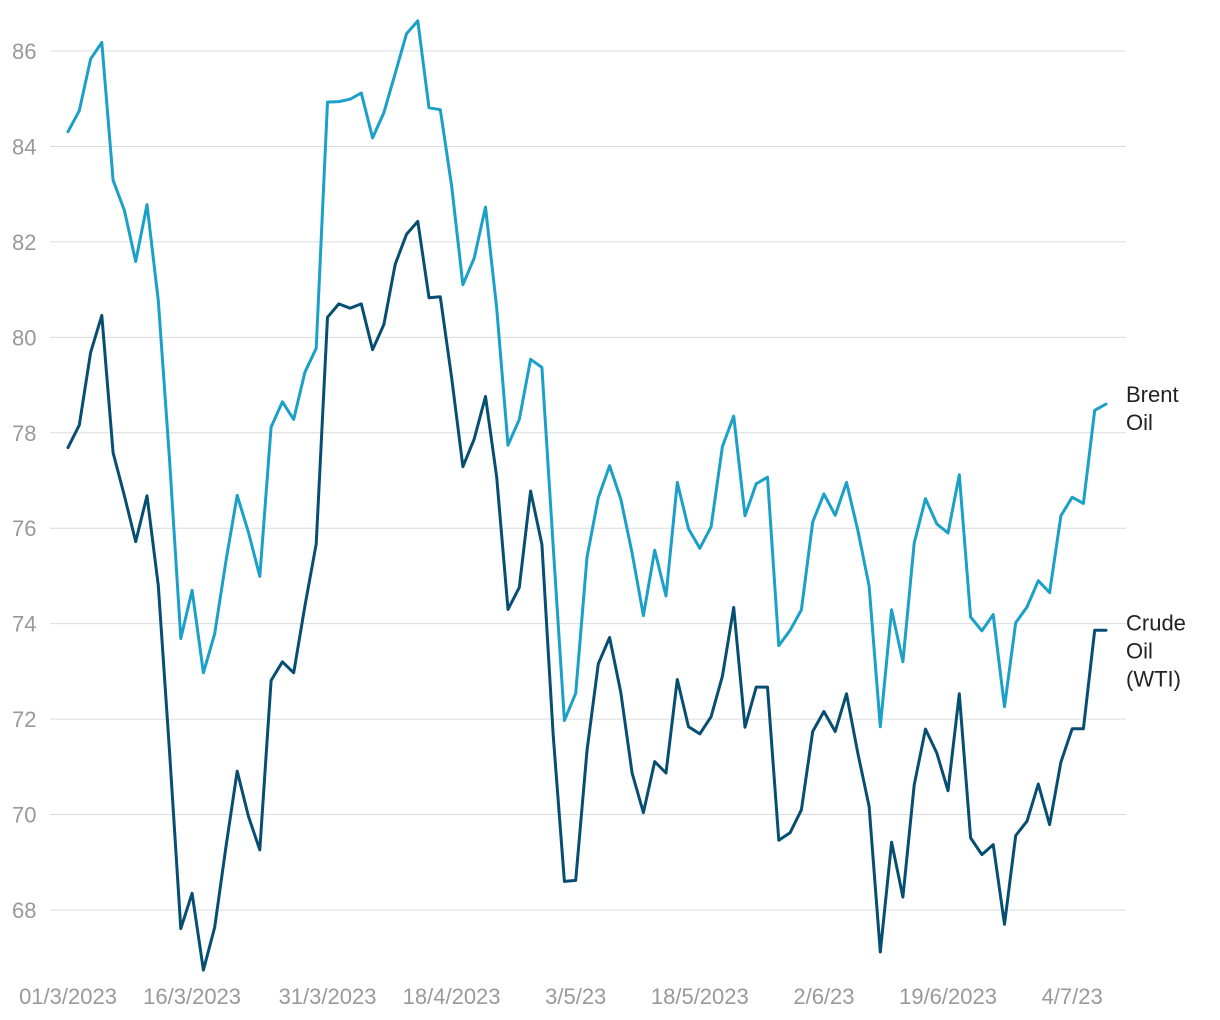 Image resolution: width=1220 pixels, height=1020 pixels. Describe the element at coordinates (452, 996) in the screenshot. I see `x-tick-label: 18/4/2023` at that location.